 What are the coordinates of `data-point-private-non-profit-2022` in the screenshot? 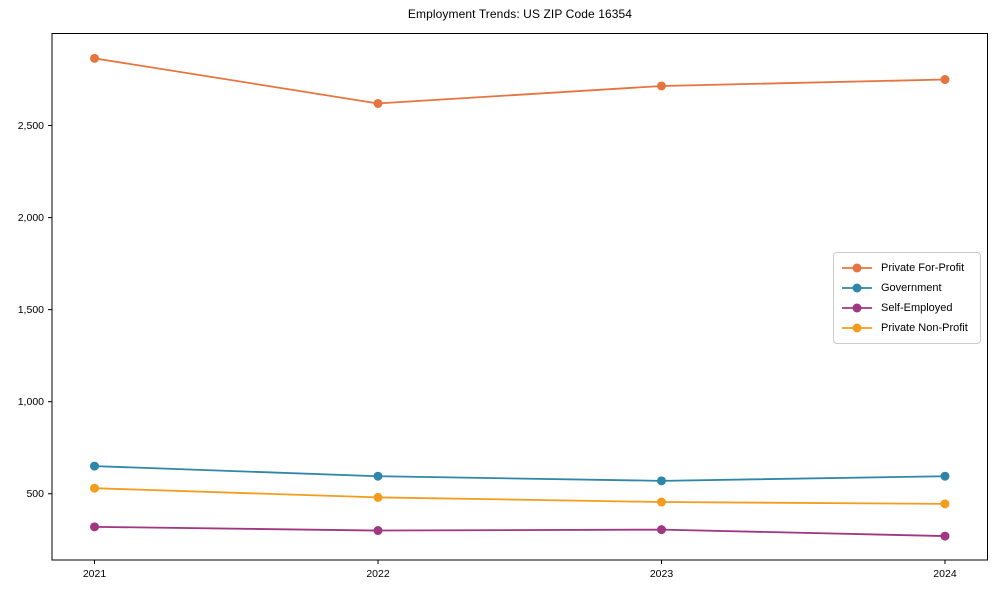 It's located at (378, 497).